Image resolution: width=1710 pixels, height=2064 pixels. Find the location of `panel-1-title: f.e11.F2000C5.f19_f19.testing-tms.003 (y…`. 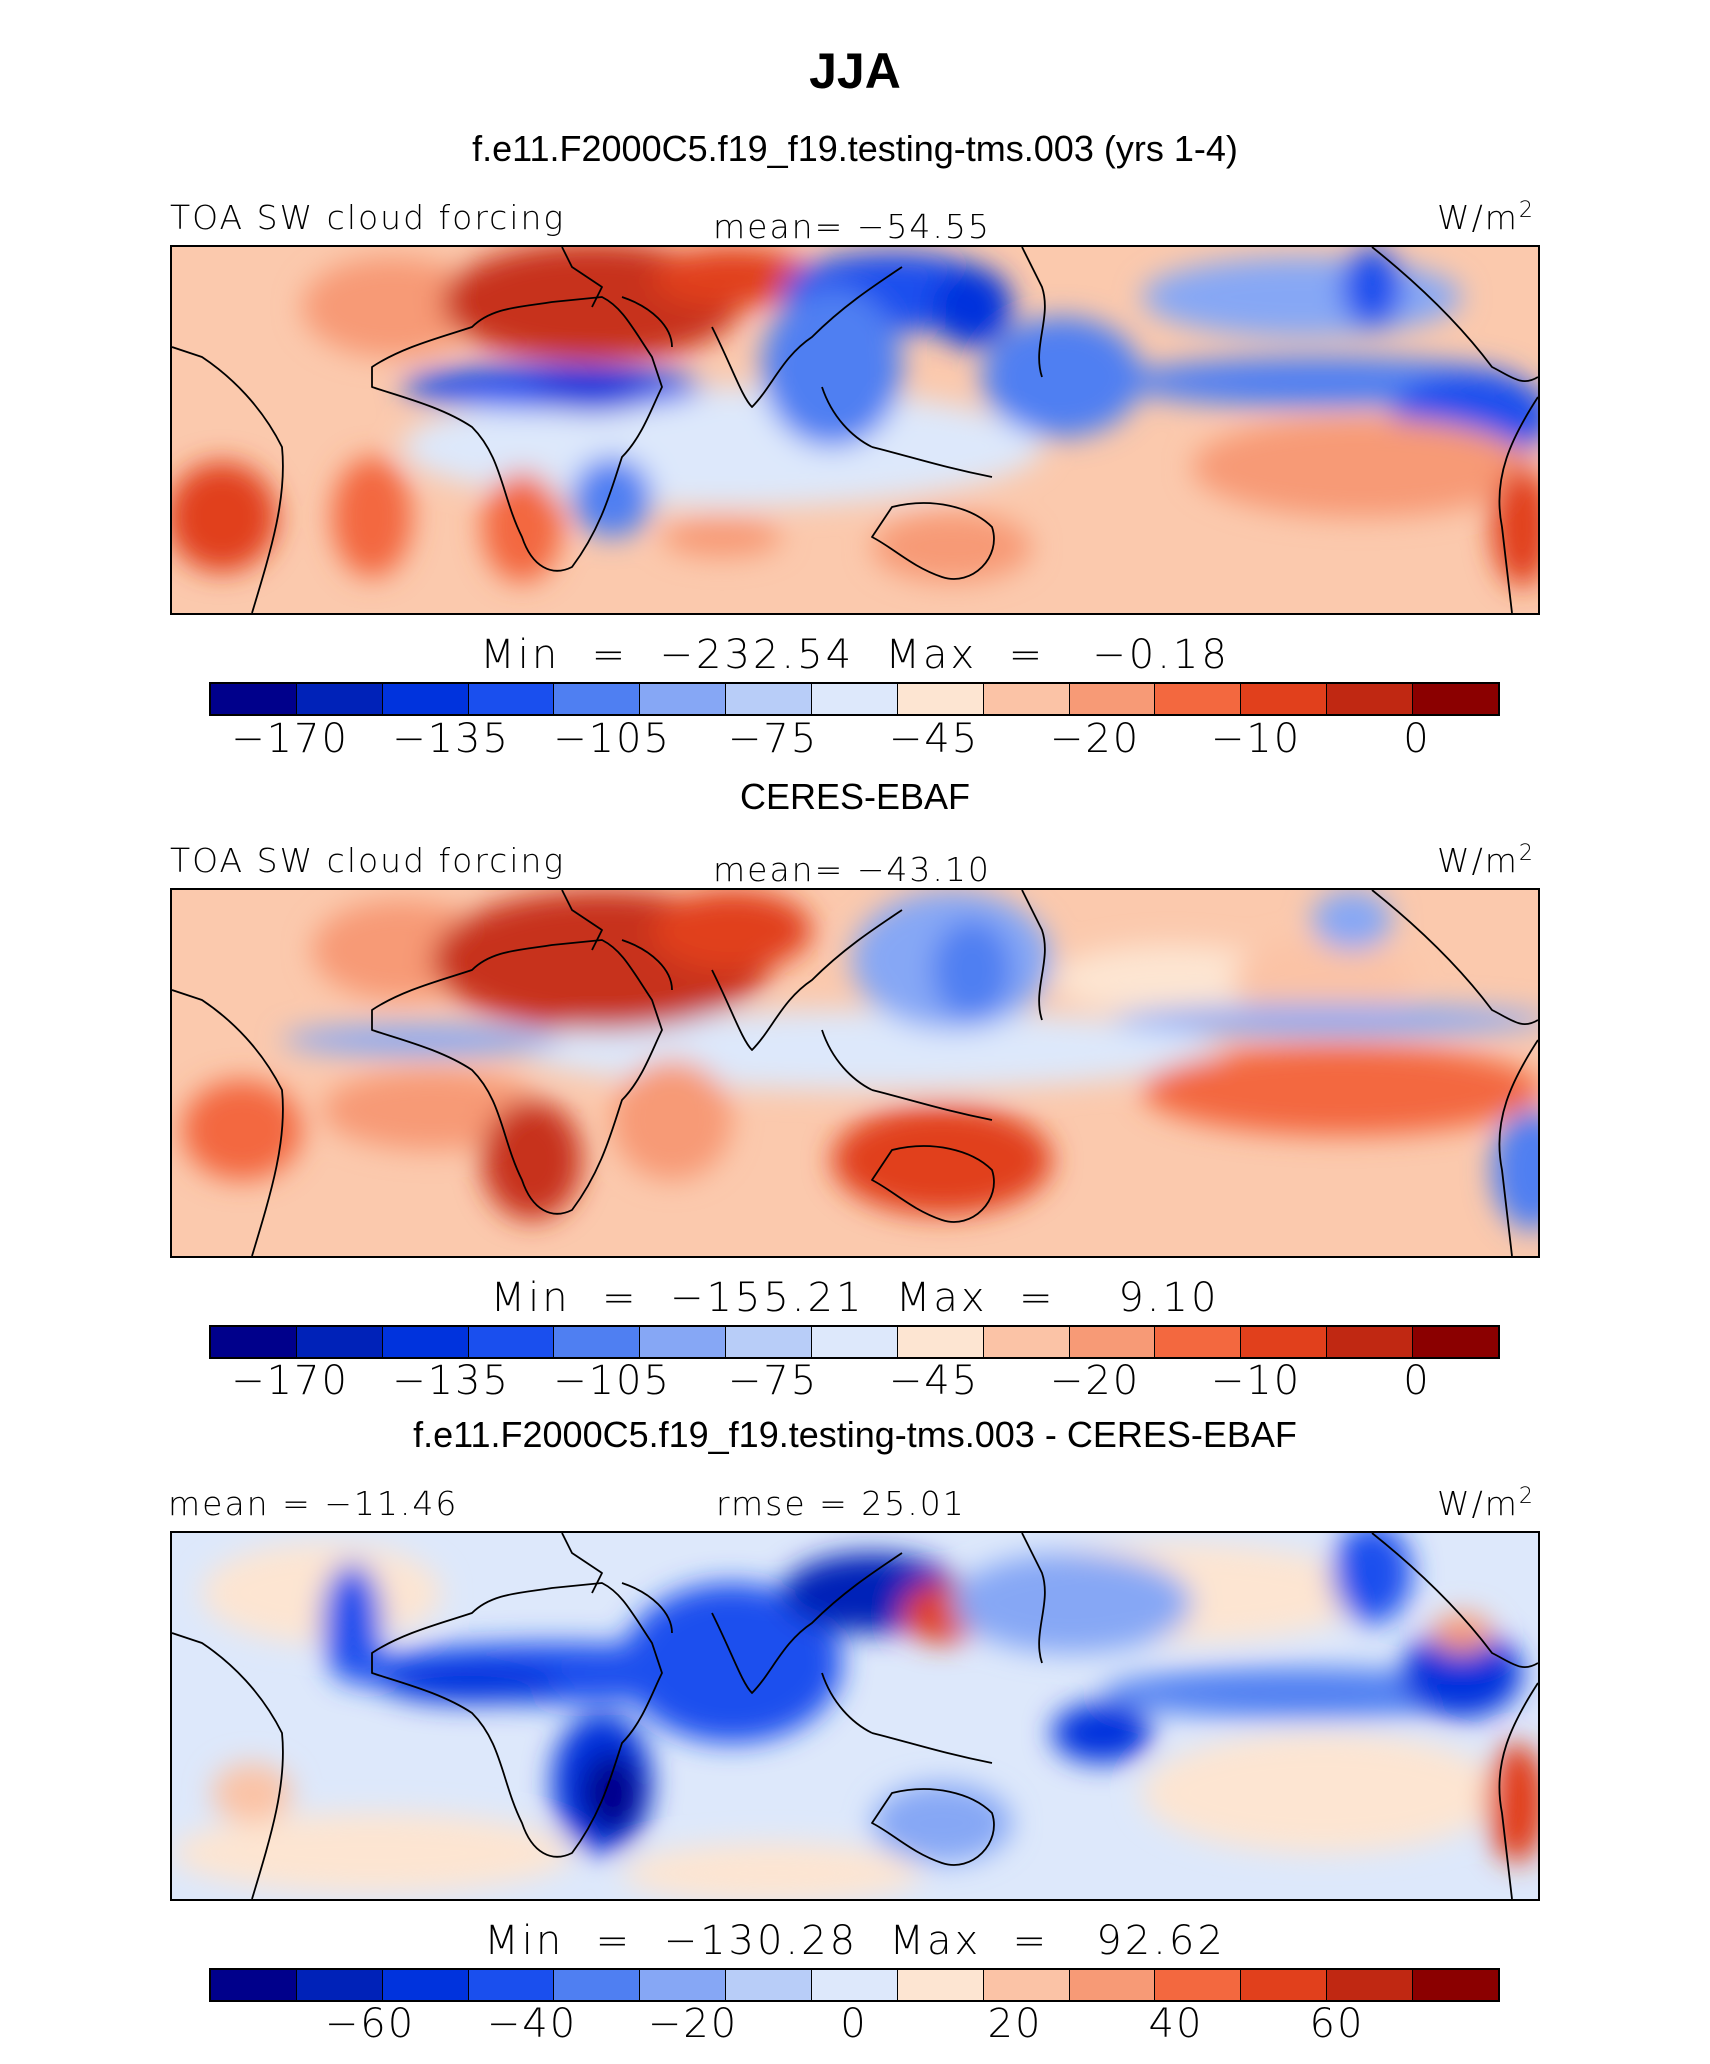

panel-1-title: f.e11.F2000C5.f19_f19.testing-tms.003 (y… is located at coordinates (855, 148).